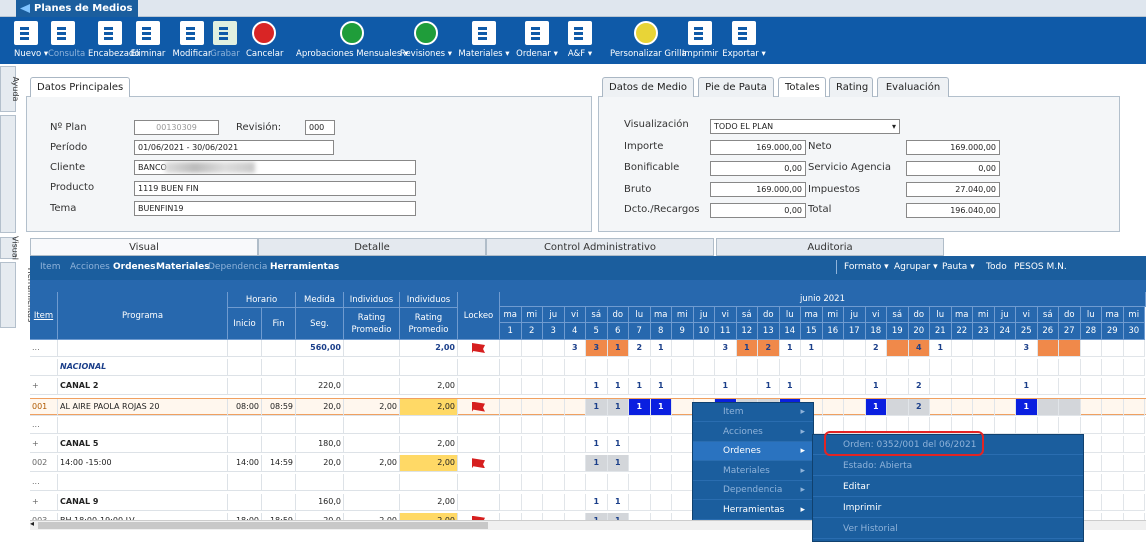 The height and width of the screenshot is (544, 1146). I want to click on header-day-number-17: 17, so click(855, 331).